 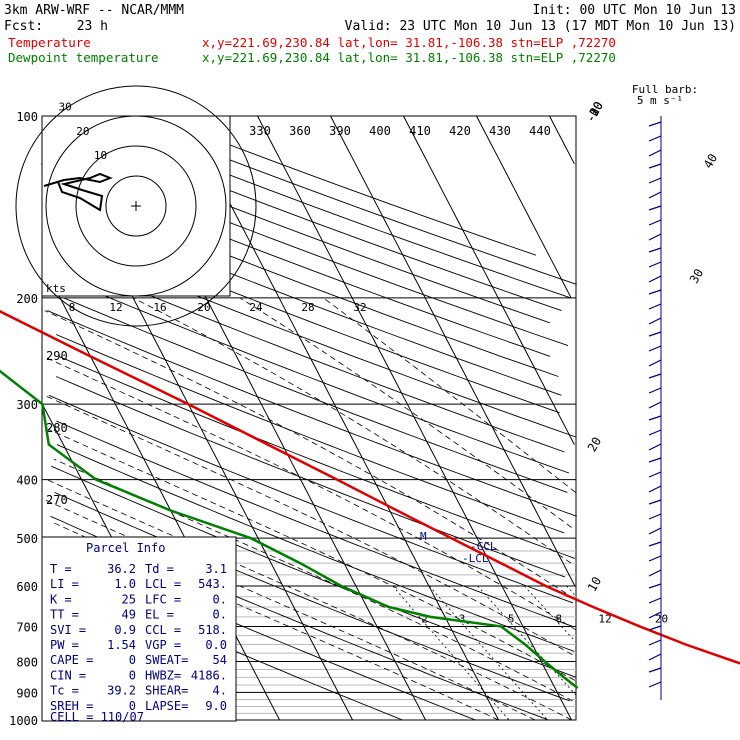 What do you see at coordinates (27, 117) in the screenshot?
I see `pressure-label-100: 100` at bounding box center [27, 117].